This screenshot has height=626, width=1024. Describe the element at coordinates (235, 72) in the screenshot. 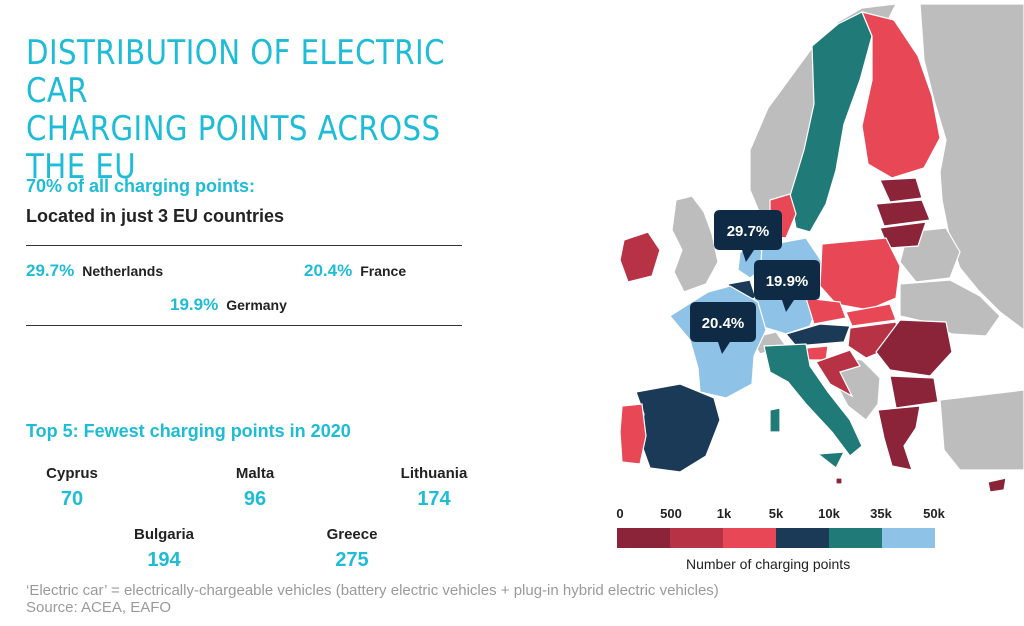

I see `title-line-1: DISTRIBUTION OF ELECTRIC CAR` at that location.